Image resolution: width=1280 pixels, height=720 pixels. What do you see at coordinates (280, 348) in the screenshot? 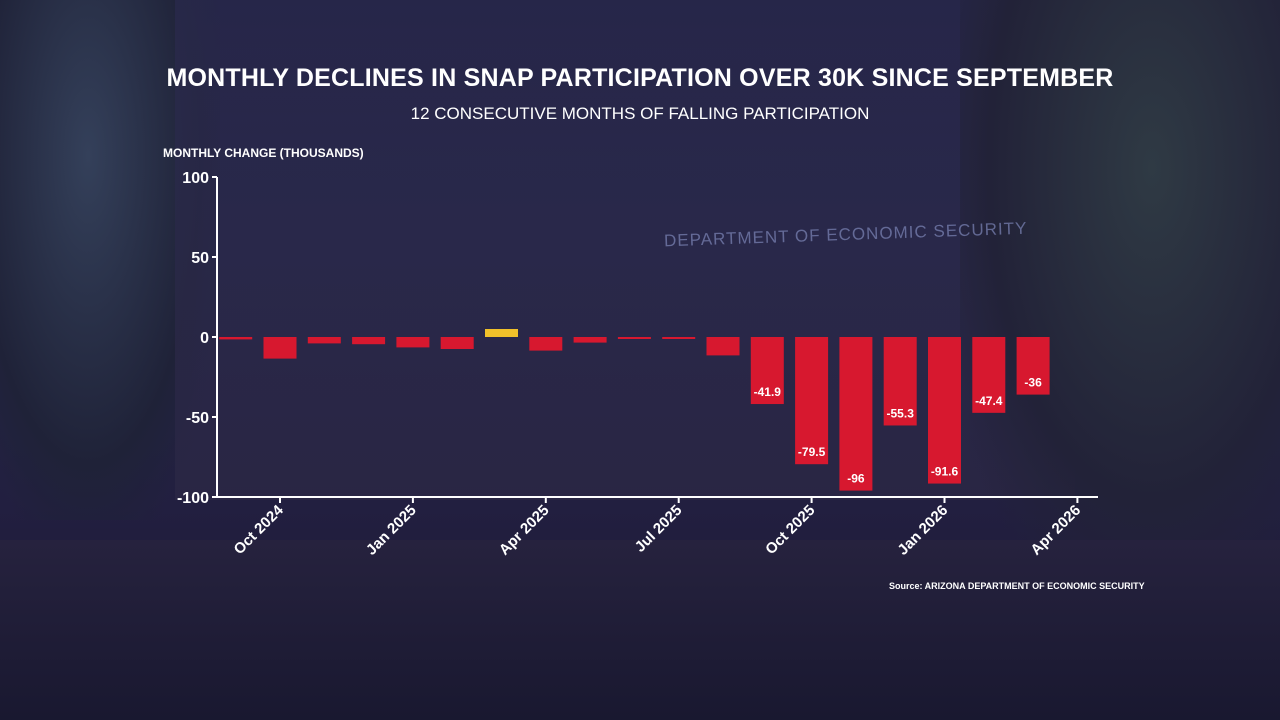
I see `bar-oct-2024` at bounding box center [280, 348].